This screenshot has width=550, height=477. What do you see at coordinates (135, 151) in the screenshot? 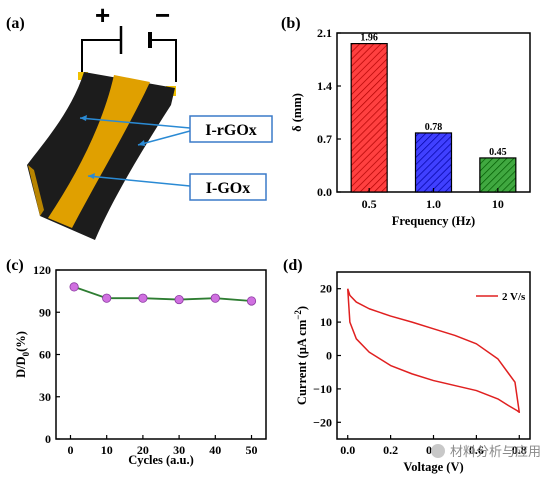
I see `callout-lines` at bounding box center [135, 151].